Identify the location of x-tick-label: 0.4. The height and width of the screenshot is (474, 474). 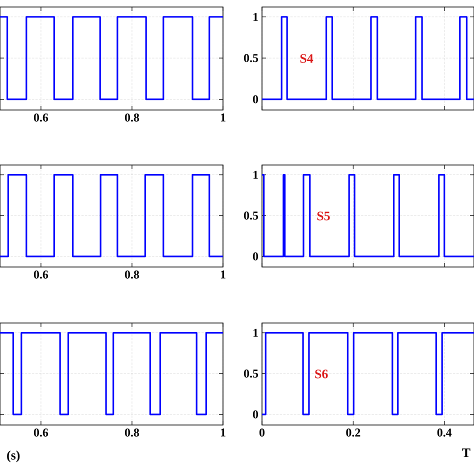
(444, 432).